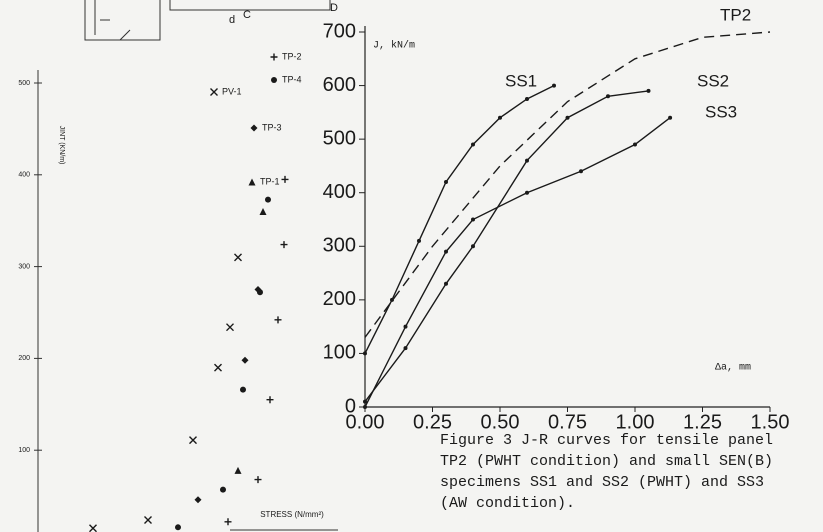  I want to click on legend-label: TP-1, so click(270, 181).